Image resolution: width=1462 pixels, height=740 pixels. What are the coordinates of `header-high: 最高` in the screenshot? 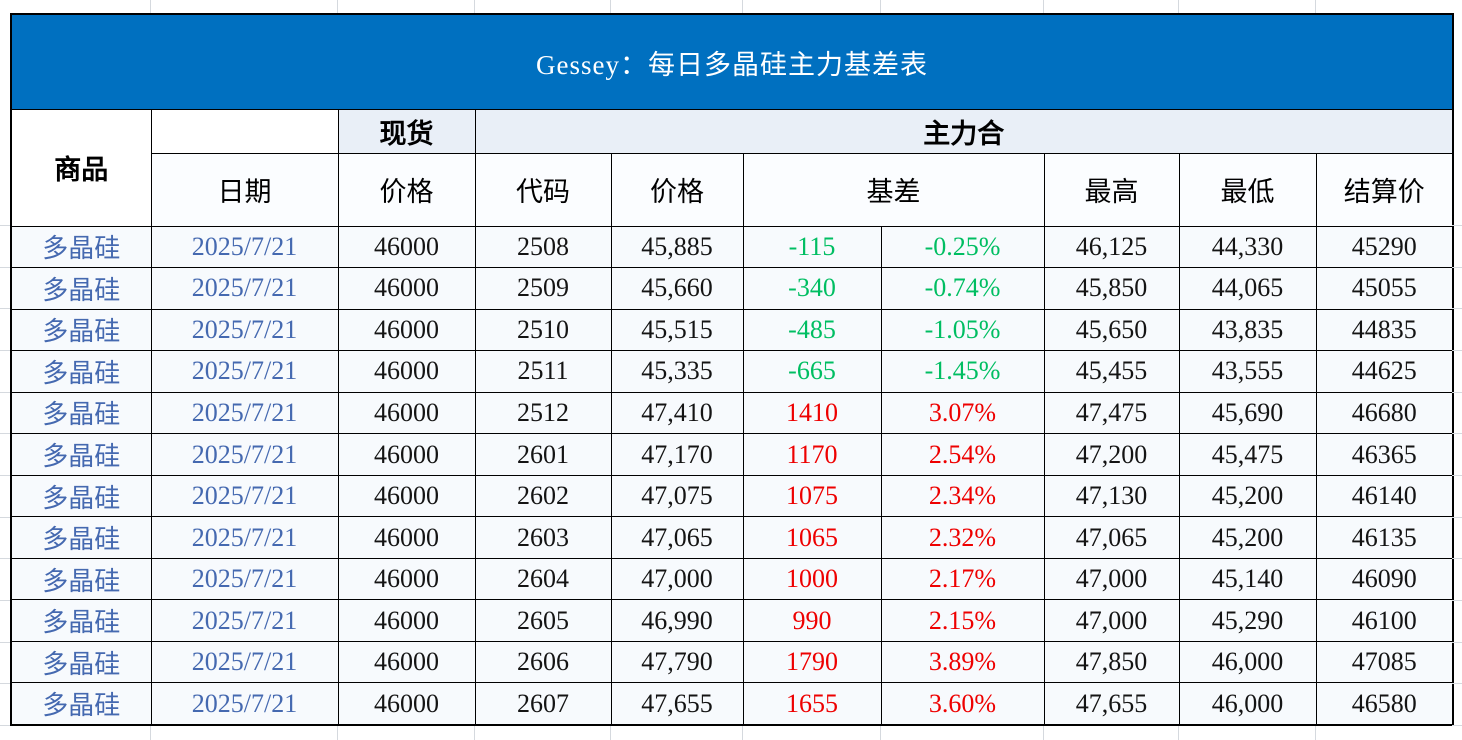 It's located at (1111, 189).